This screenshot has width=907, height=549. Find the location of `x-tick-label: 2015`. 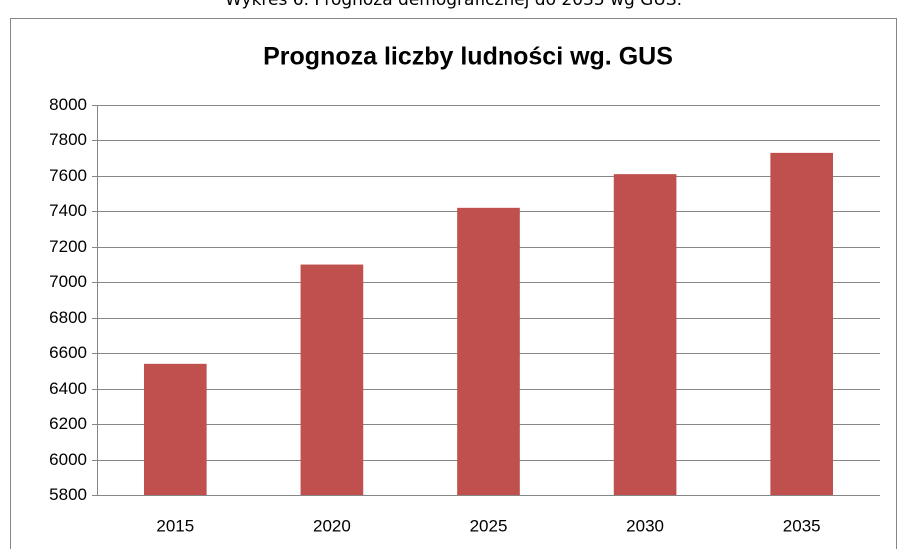

x-tick-label: 2015 is located at coordinates (175, 525).